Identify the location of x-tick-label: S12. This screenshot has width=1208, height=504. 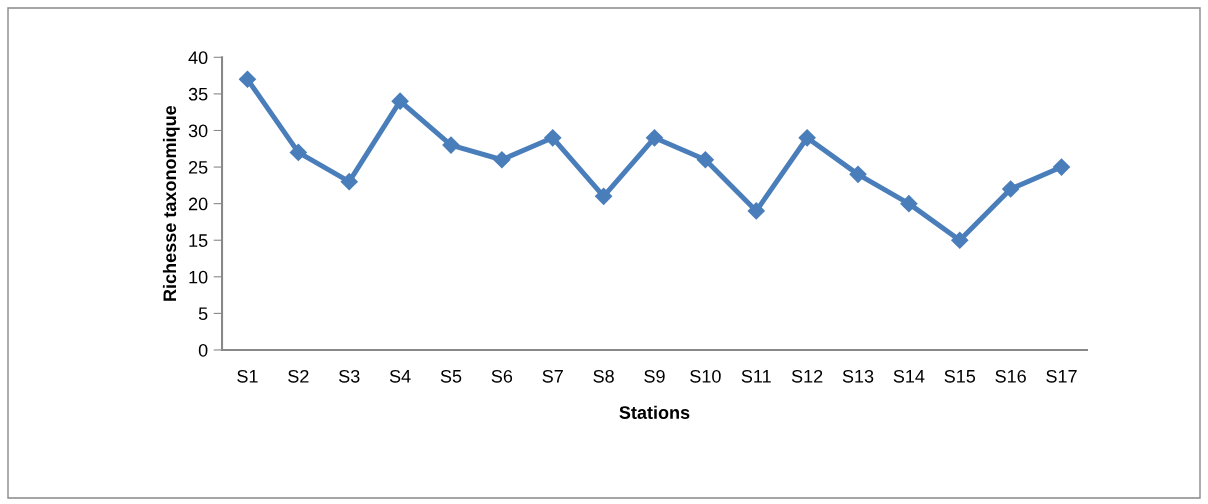
(807, 376).